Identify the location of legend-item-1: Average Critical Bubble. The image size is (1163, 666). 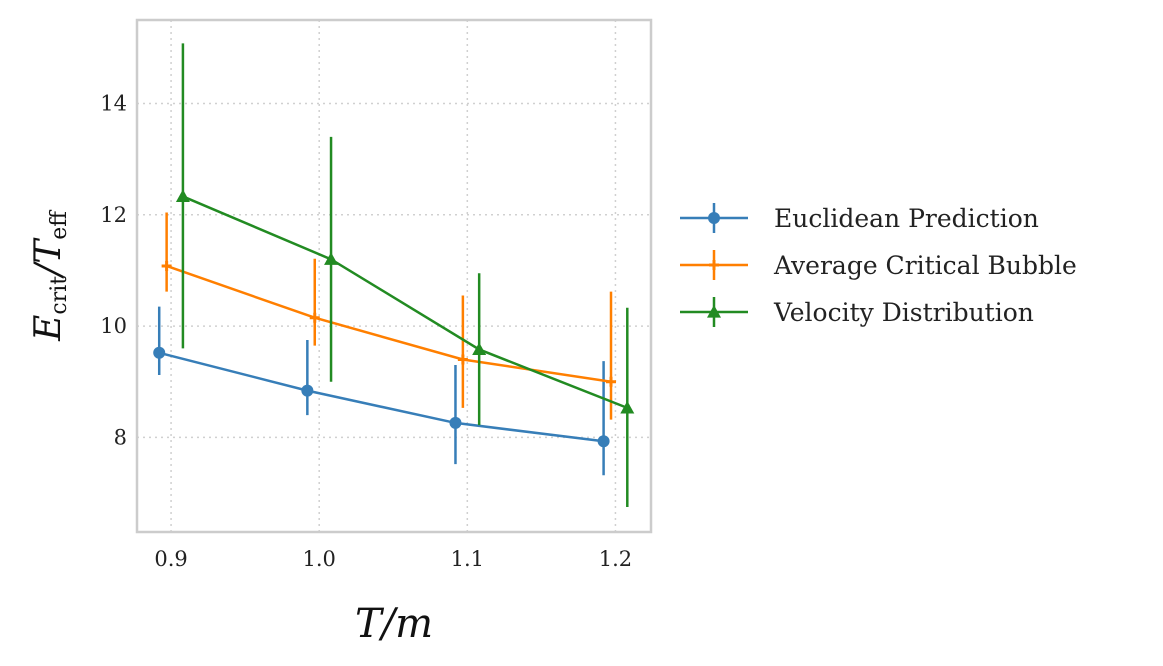
(878, 265).